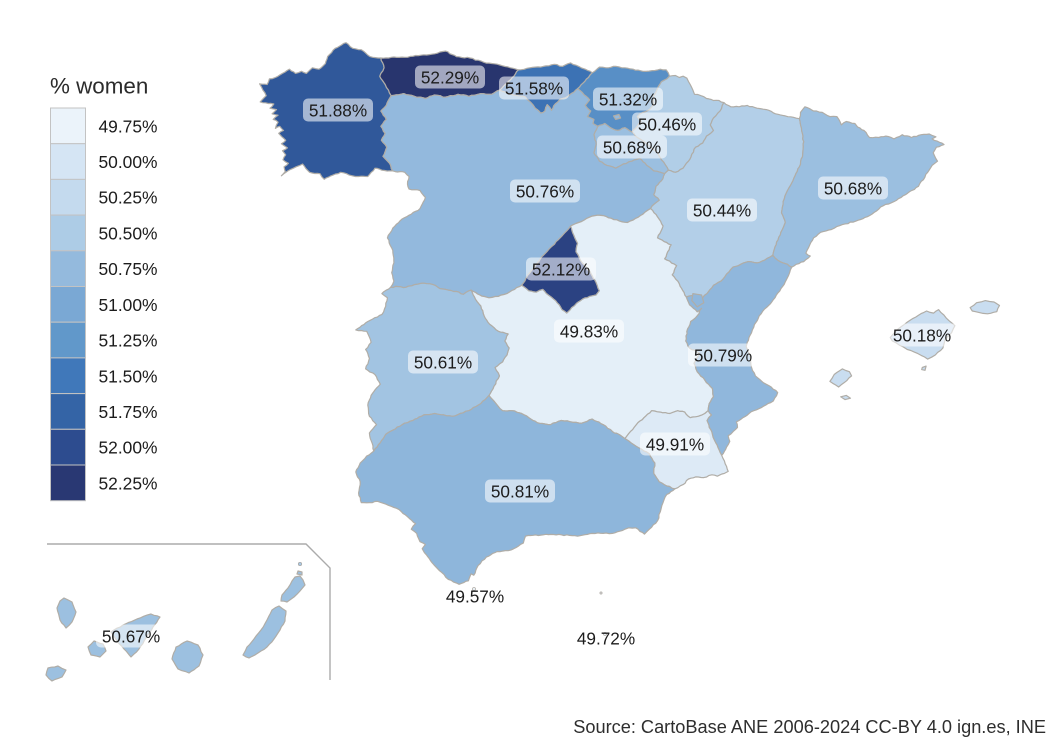 This screenshot has height=755, width=1050. I want to click on svg-text: 50.00%, so click(128, 162).